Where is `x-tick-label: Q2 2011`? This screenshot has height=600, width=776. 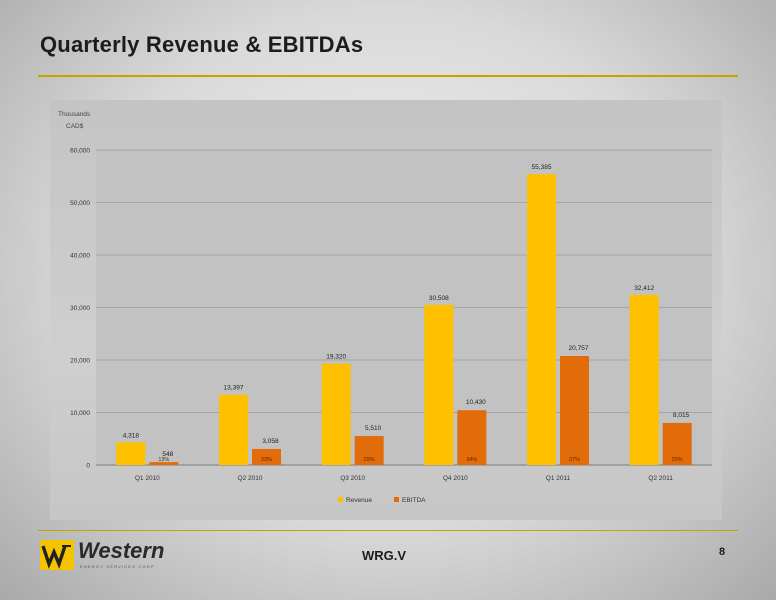
x-tick-label: Q2 2011 is located at coordinates (660, 478).